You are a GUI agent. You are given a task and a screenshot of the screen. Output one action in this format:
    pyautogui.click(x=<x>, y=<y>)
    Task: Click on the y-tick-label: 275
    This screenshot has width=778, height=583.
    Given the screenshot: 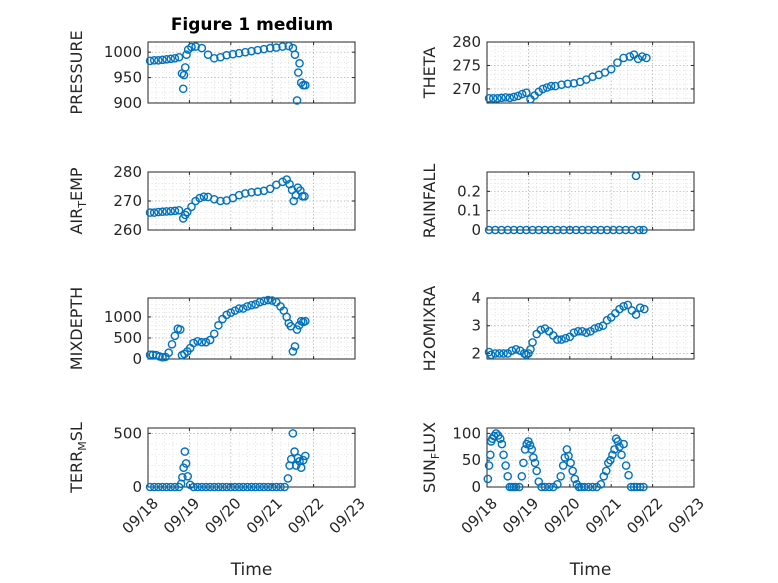 What is the action you would take?
    pyautogui.click(x=466, y=65)
    